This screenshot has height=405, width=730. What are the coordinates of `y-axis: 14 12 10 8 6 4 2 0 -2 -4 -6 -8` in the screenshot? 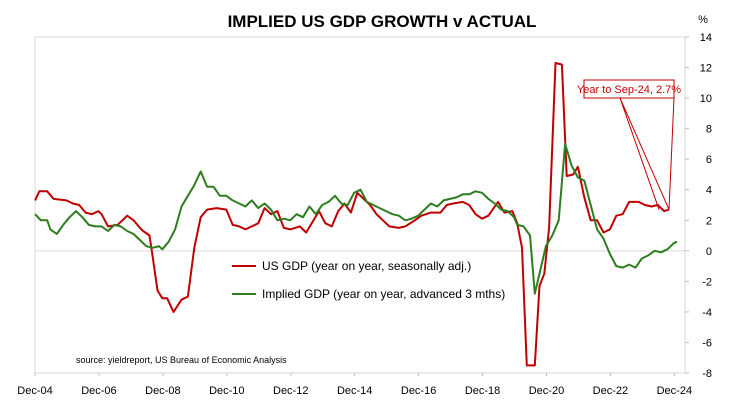 It's located at (698, 206).